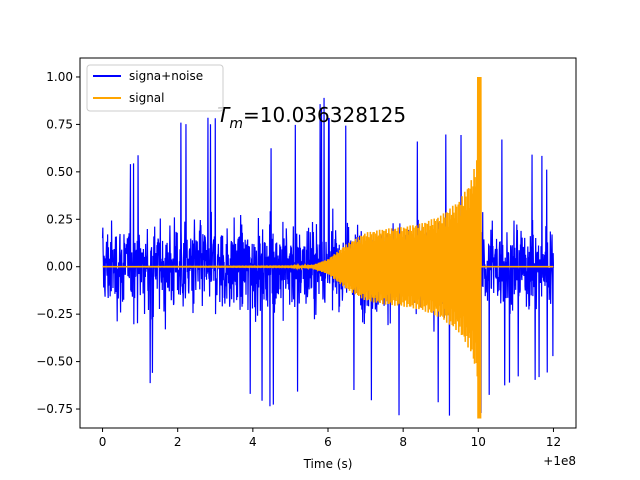 The width and height of the screenshot is (640, 480). I want to click on x-tick-label: 10, so click(478, 442).